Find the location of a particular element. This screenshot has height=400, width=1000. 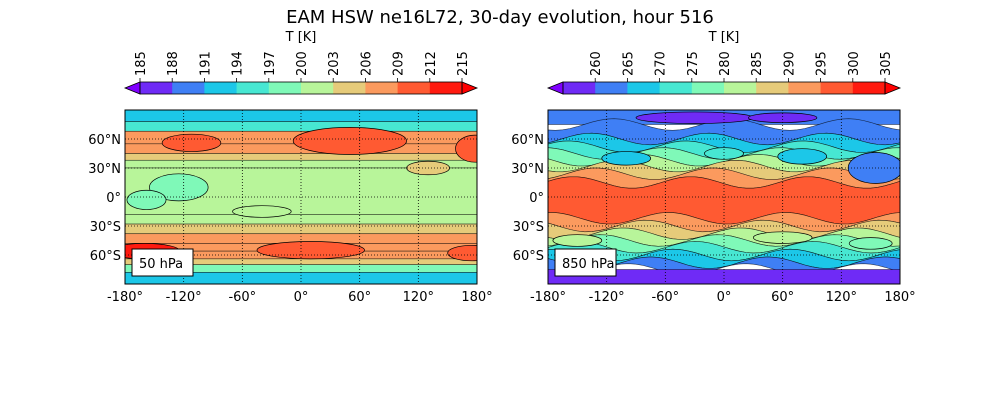

colorbar-tick-label: 265 is located at coordinates (628, 63).